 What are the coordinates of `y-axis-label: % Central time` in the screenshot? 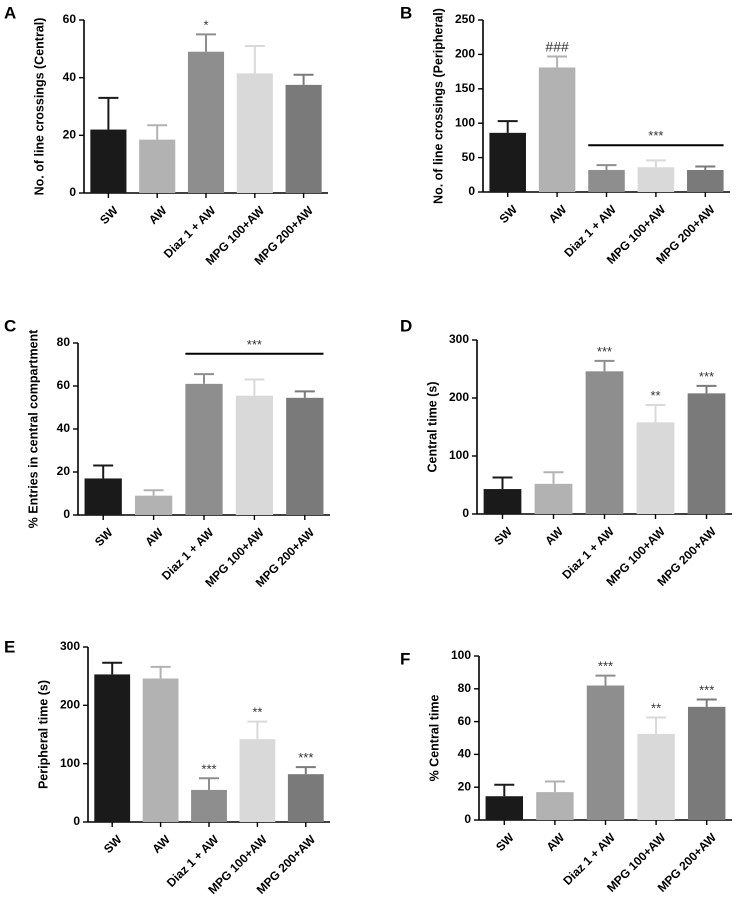 It's located at (434, 738).